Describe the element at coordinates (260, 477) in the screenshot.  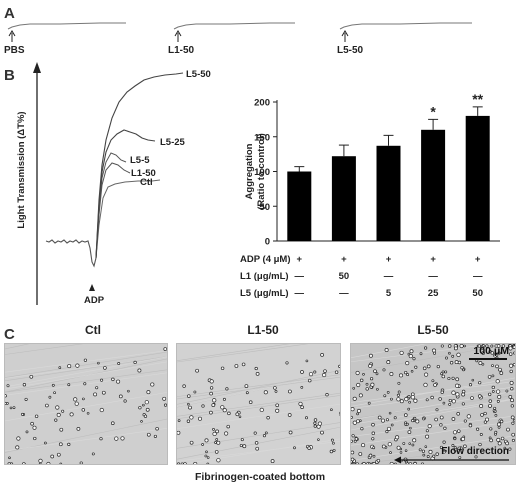
I see `figure-caption: Fibrinogen-coated bottom` at that location.